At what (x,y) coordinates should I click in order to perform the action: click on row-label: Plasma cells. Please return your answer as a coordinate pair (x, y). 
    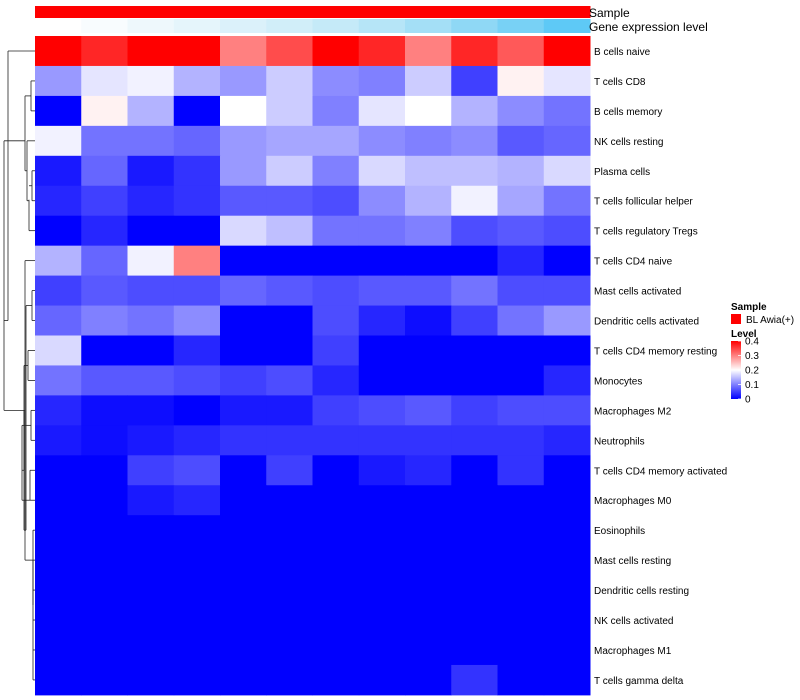
    Looking at the image, I should click on (622, 172).